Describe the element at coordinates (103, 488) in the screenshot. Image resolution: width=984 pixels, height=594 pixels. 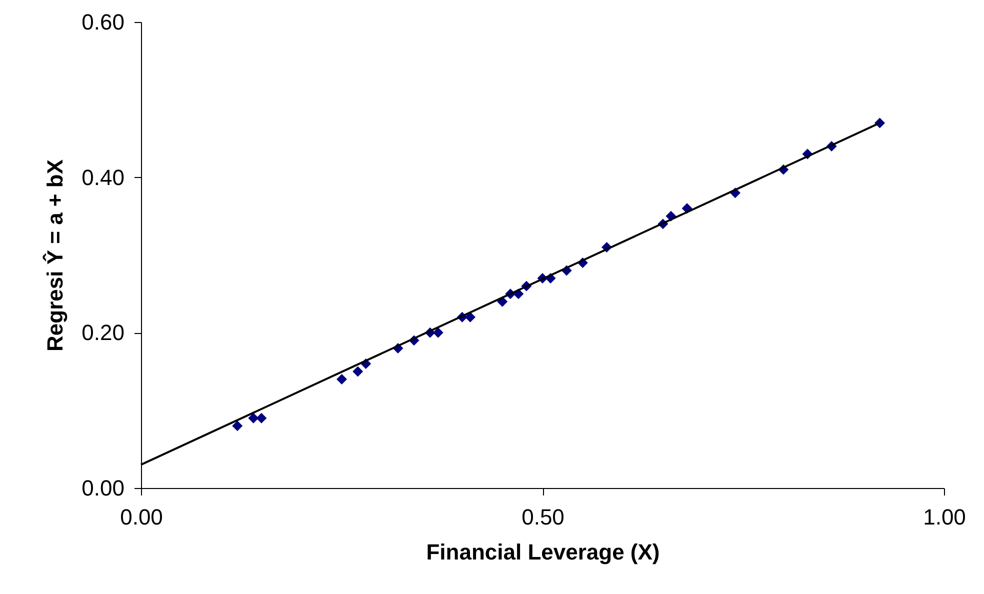
I see `y-tick-label: 0.00` at that location.